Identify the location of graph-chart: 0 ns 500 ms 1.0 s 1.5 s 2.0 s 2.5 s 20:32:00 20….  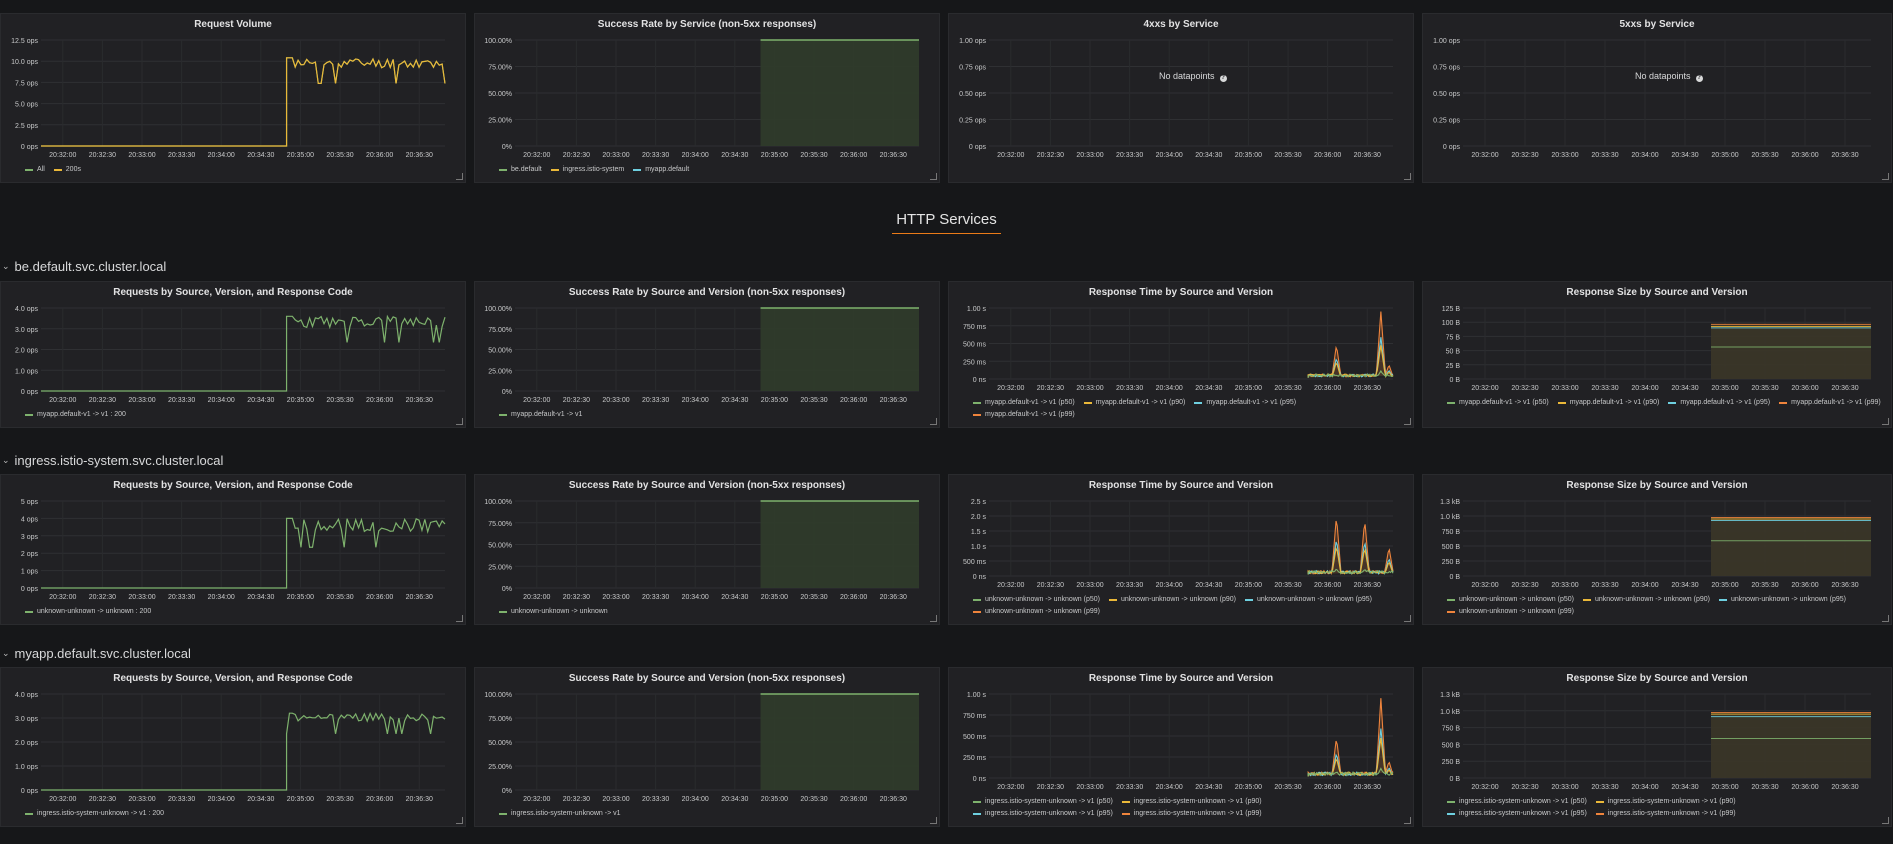
(1182, 541).